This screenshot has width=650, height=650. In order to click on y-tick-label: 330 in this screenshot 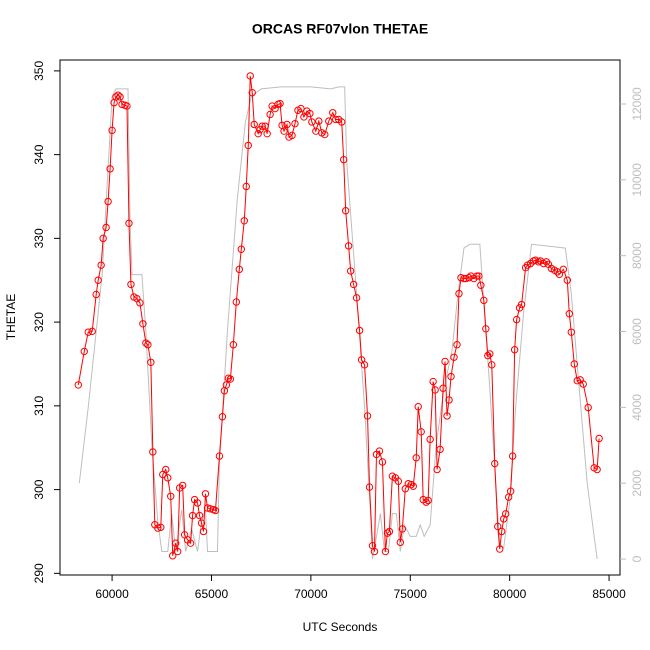, I will do `click(39, 238)`.